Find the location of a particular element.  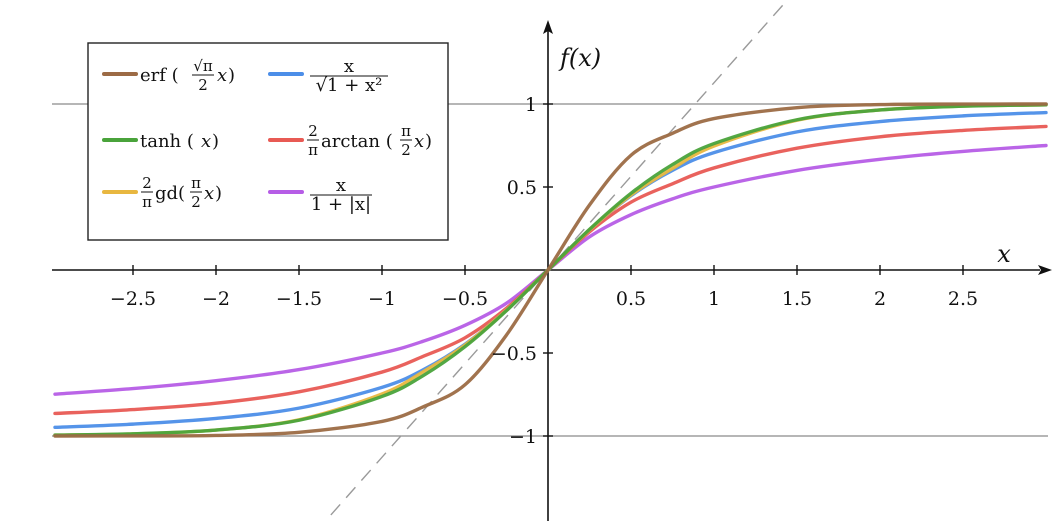

legend-alg-frac-denominator: √1 + x² is located at coordinates (349, 85).